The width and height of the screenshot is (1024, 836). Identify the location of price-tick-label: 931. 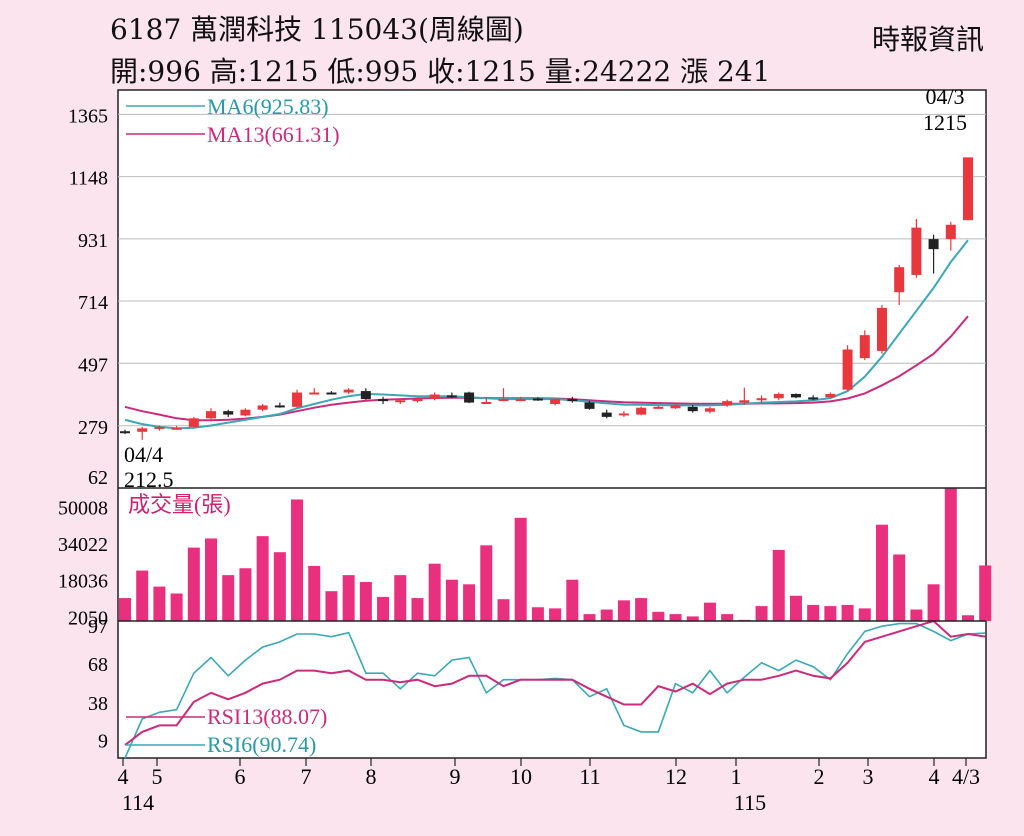
(93, 241).